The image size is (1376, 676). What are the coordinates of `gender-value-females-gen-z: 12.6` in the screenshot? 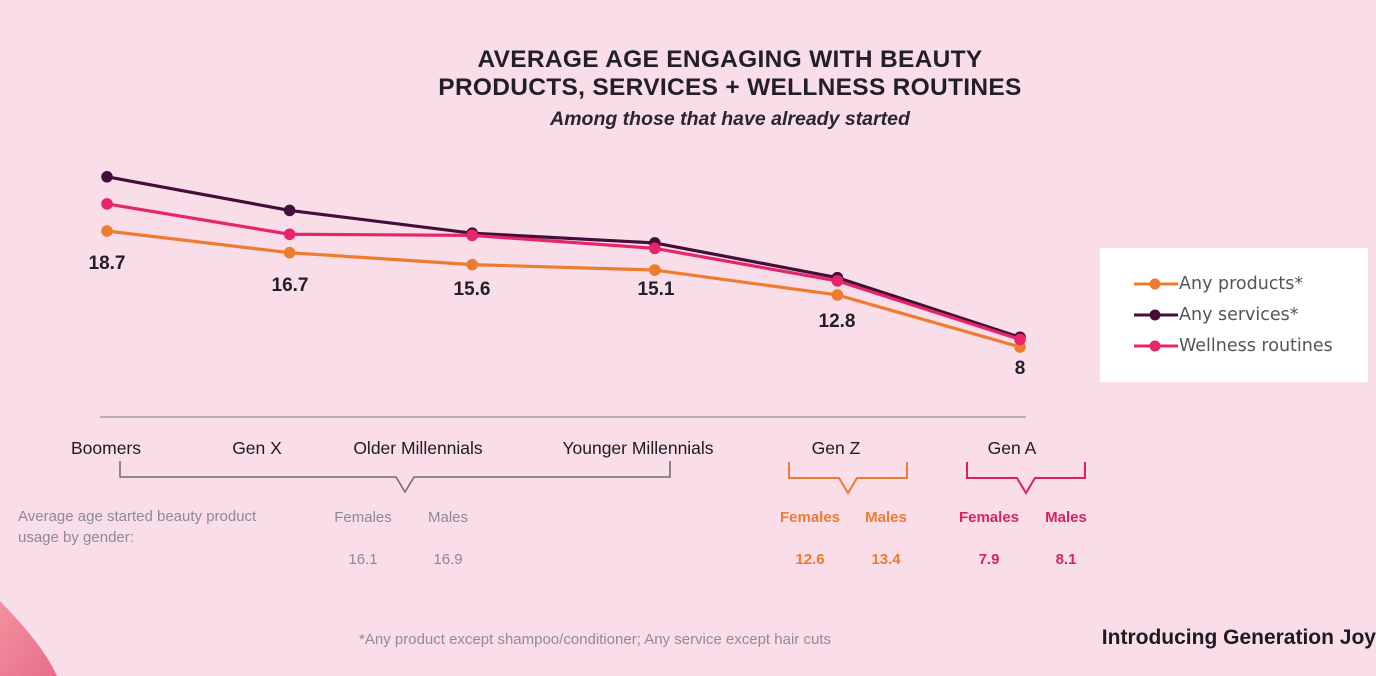 It's located at (810, 559).